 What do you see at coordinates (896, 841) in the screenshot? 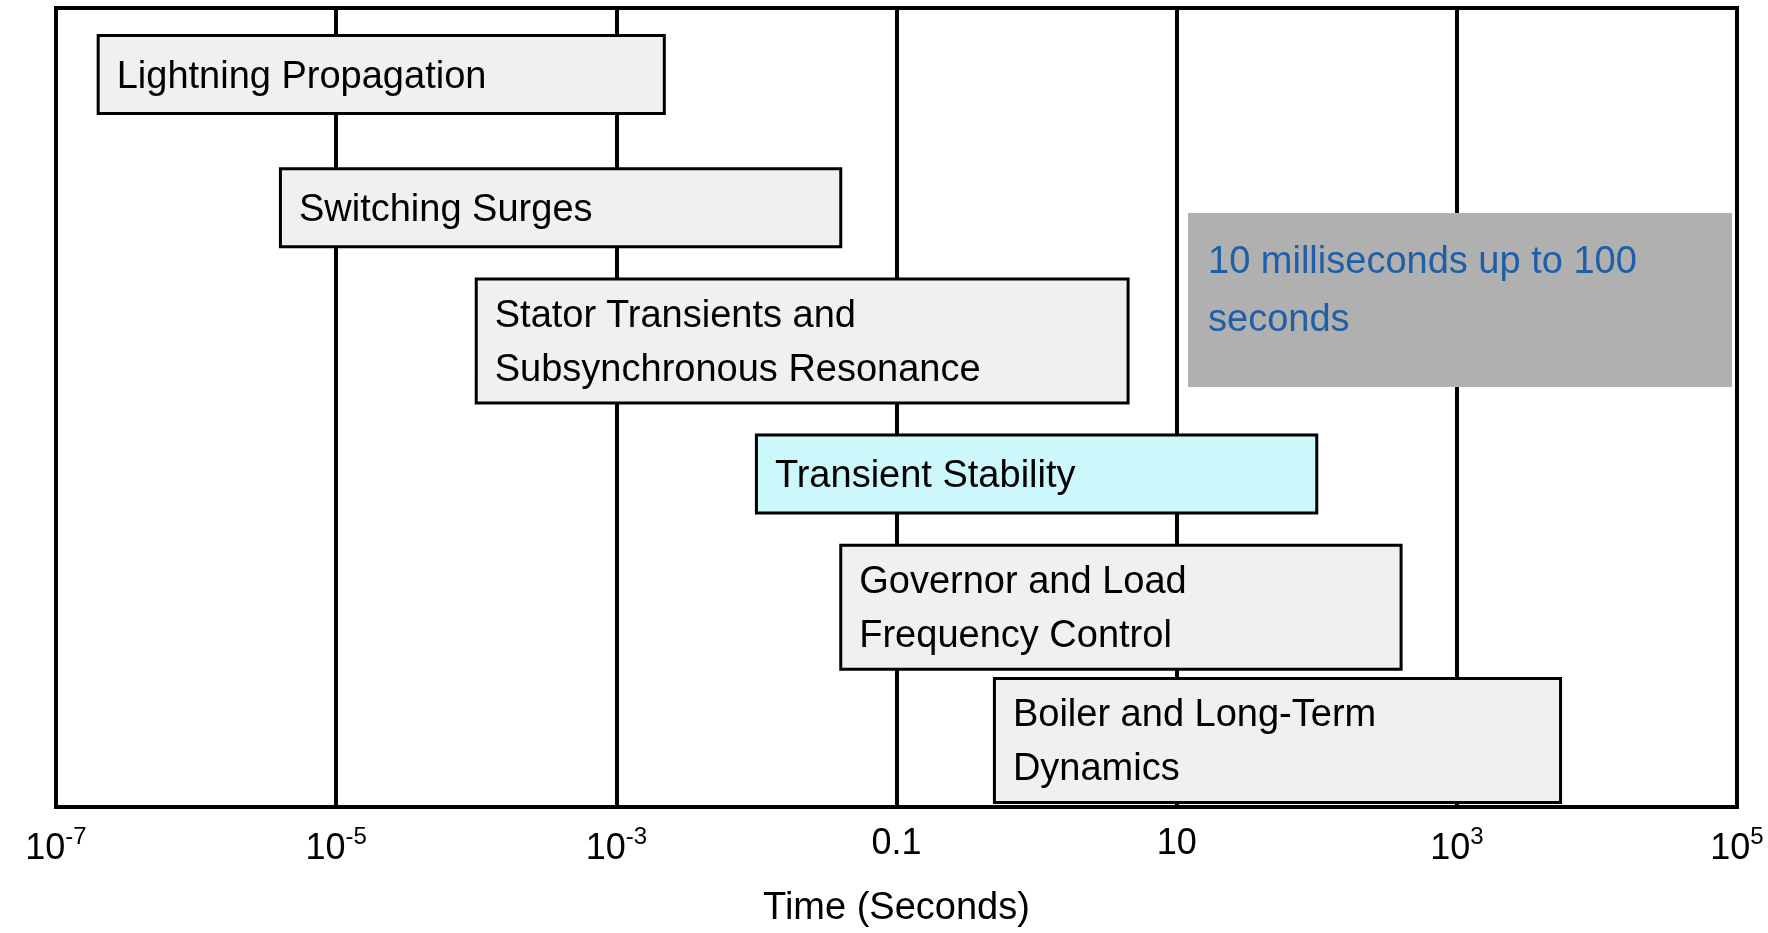
I see `x-tick-label: 0.1` at bounding box center [896, 841].